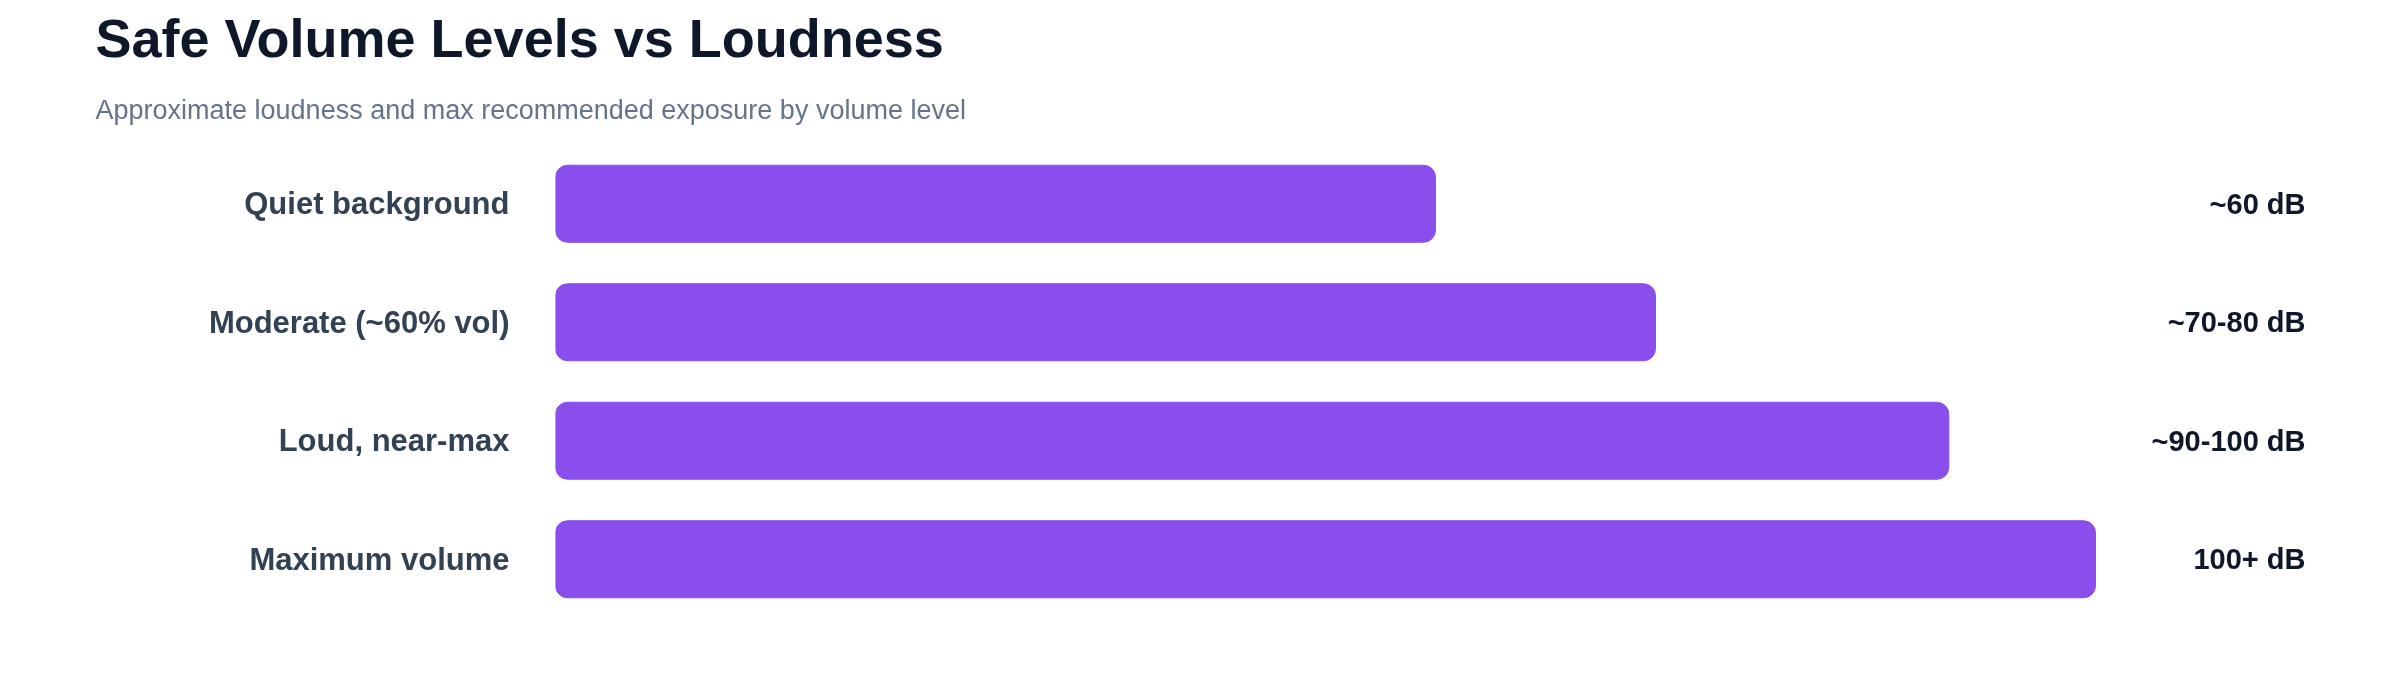 The height and width of the screenshot is (698, 2400). Describe the element at coordinates (530, 109) in the screenshot. I see `chart-subtitle: Approximate loudness and max recommended exposure by volume level` at that location.